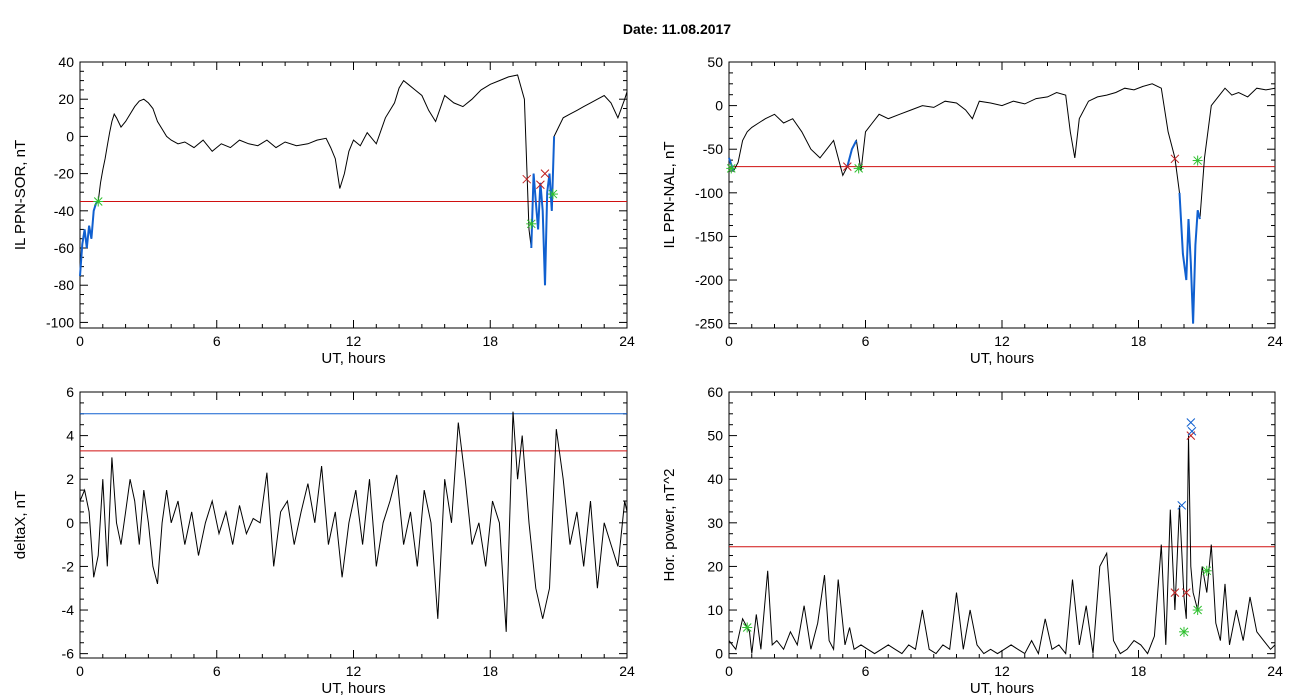 This screenshot has width=1300, height=700. Describe the element at coordinates (677, 29) in the screenshot. I see `figure-title: Date: 11.08.2017` at that location.